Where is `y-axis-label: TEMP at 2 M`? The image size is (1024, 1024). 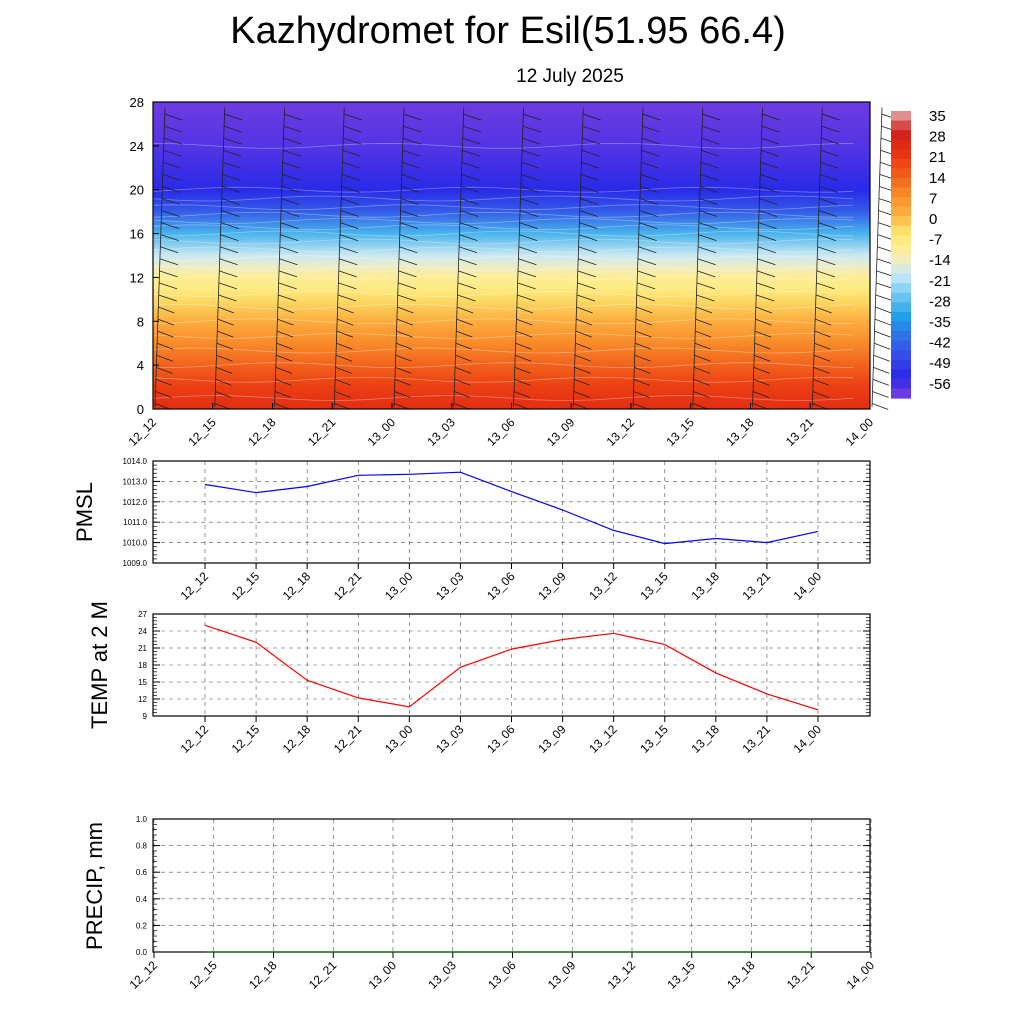 y-axis-label: TEMP at 2 M is located at coordinates (99, 665).